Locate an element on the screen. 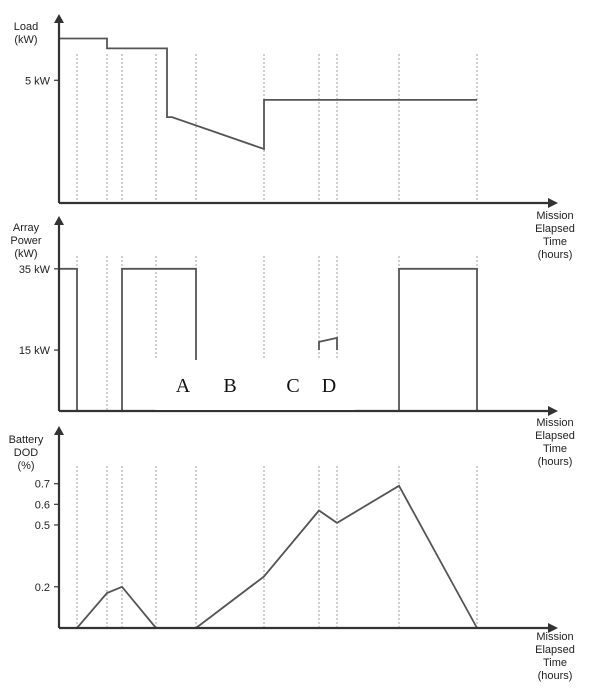 The width and height of the screenshot is (594, 688). marker-c: C is located at coordinates (292, 386).